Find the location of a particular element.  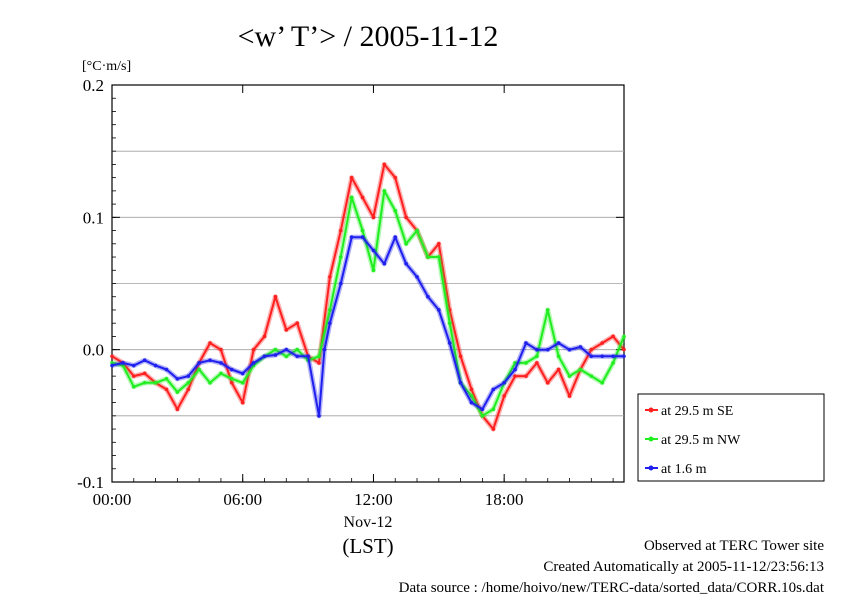

x-axis-date-label: Nov-12 is located at coordinates (368, 522).